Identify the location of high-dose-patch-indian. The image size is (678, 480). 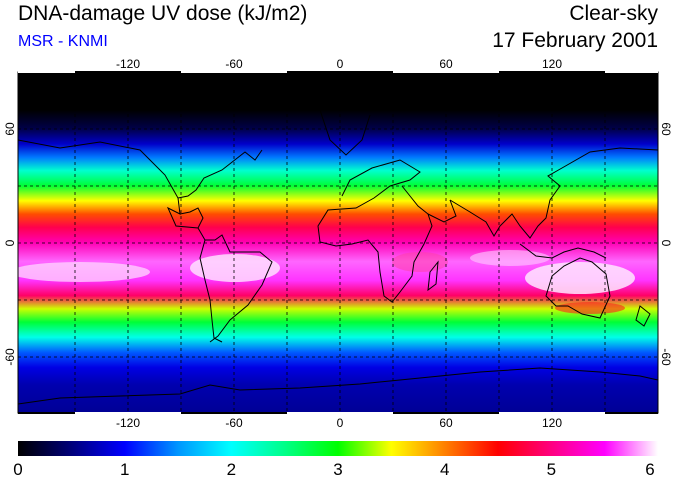
(510, 258).